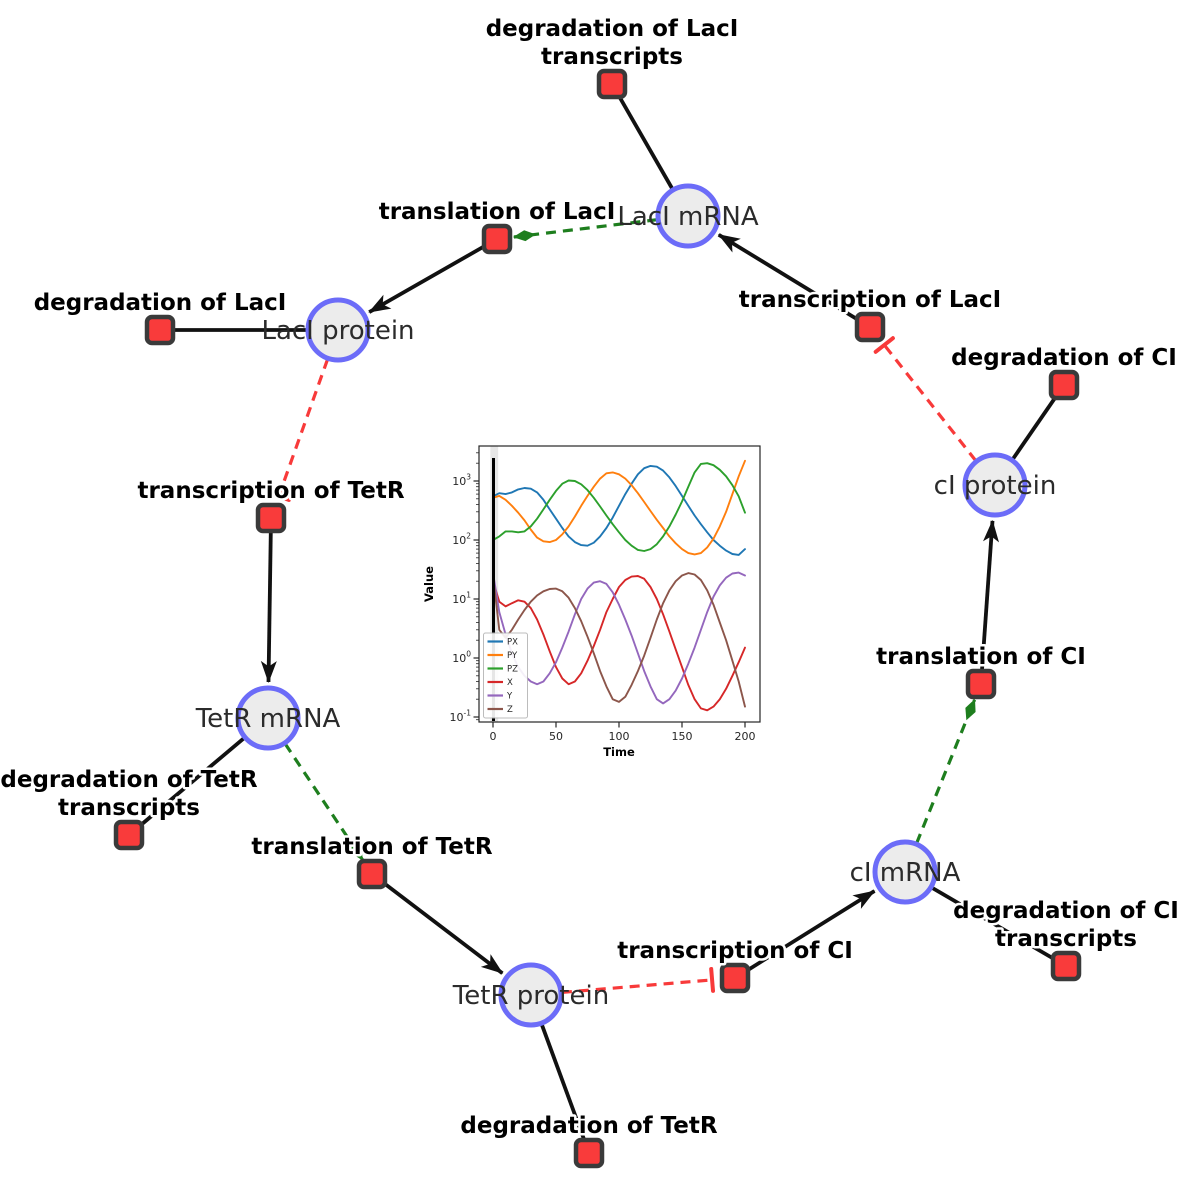  I want to click on reaction-node-degradation-of-laci-transcripts, so click(612, 84).